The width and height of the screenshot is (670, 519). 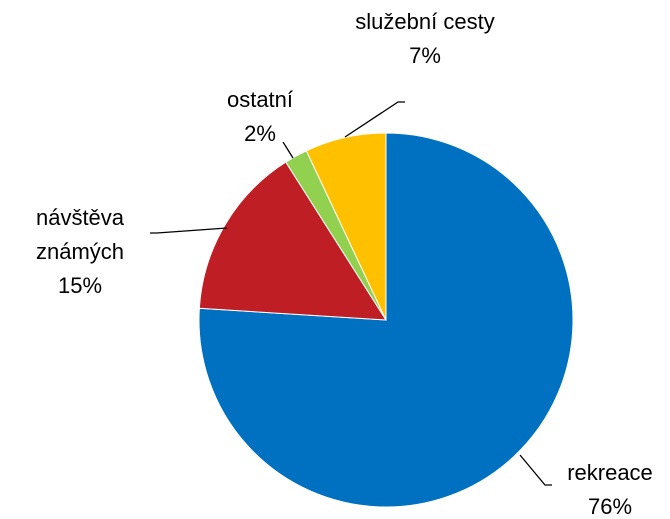 What do you see at coordinates (610, 506) in the screenshot?
I see `value-label: 76%` at bounding box center [610, 506].